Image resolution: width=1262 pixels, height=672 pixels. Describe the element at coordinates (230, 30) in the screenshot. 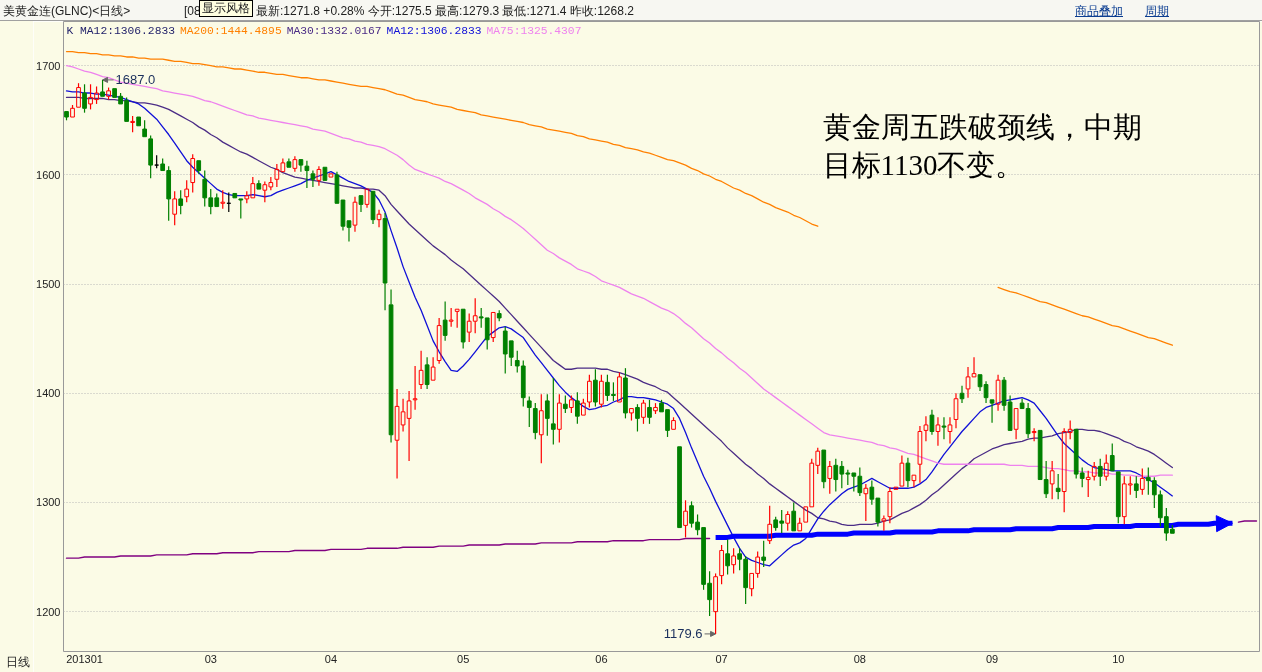

I see `text: MA200:1444.4895` at that location.